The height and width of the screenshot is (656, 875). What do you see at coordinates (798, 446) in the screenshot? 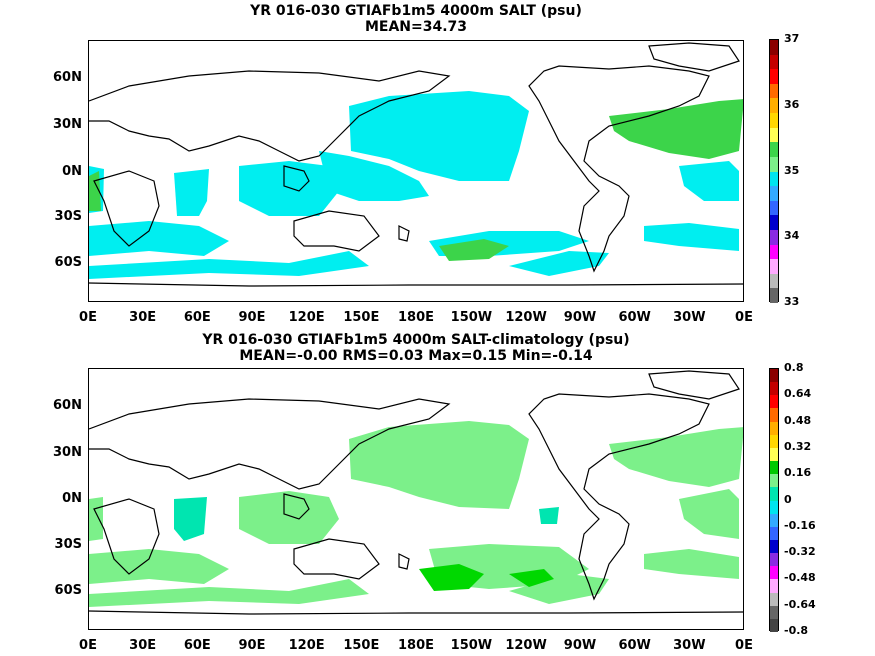
I see `panel2-colorbar-label: 0.32` at bounding box center [798, 446].